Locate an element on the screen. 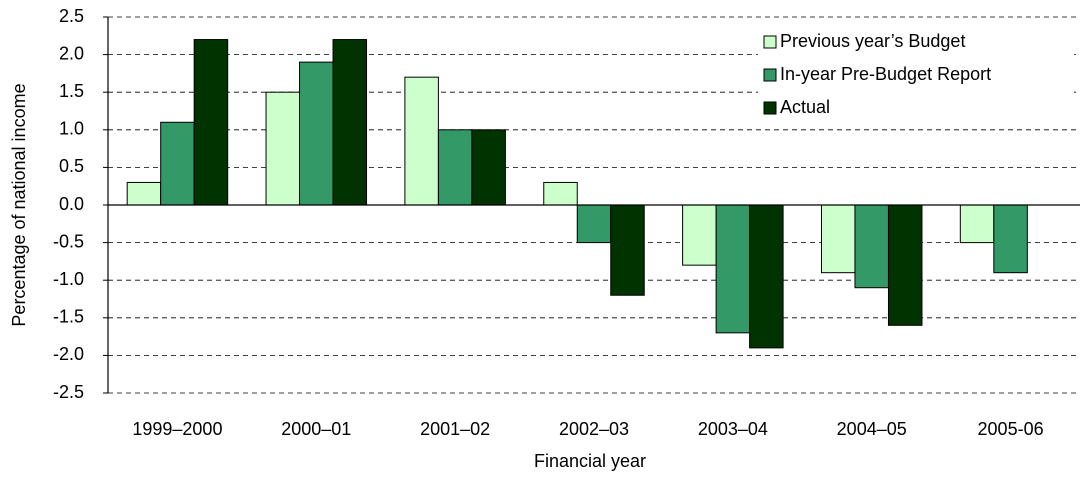 The width and height of the screenshot is (1083, 478). x-tick-label: 2000–01 is located at coordinates (316, 429).